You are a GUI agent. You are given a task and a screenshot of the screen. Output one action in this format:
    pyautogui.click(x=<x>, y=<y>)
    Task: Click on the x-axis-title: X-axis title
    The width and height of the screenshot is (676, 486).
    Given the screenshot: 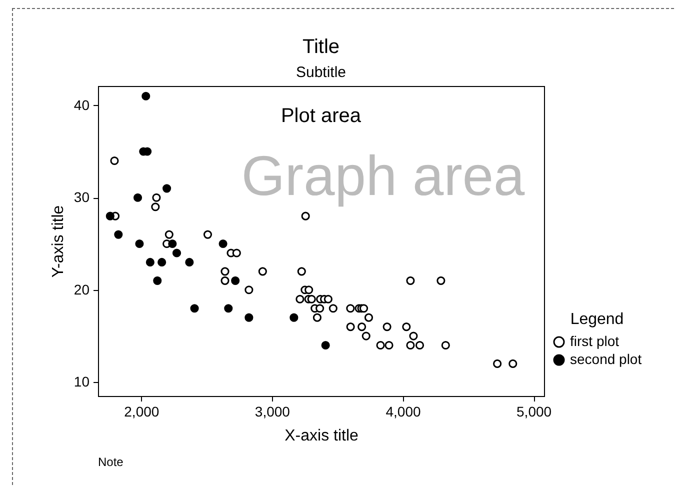 What is the action you would take?
    pyautogui.click(x=321, y=436)
    